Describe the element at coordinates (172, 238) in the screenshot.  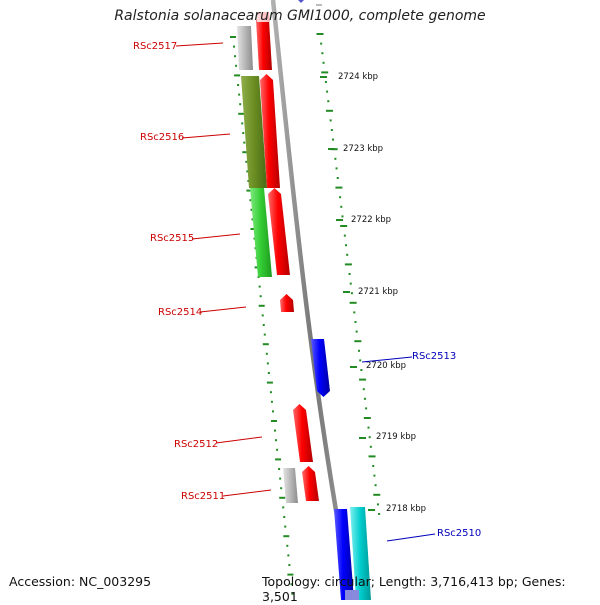
I see `gene-label: RSc2515` at that location.